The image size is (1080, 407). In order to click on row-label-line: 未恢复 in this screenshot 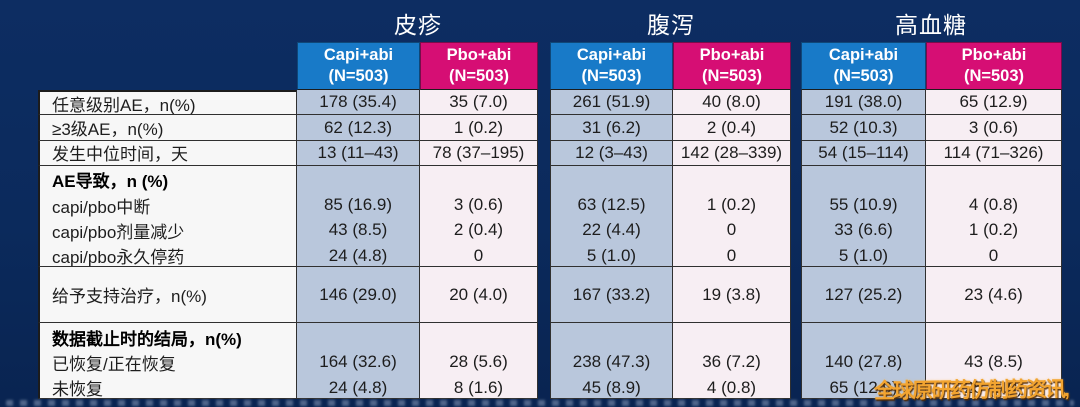, I will do `click(77, 390)`.